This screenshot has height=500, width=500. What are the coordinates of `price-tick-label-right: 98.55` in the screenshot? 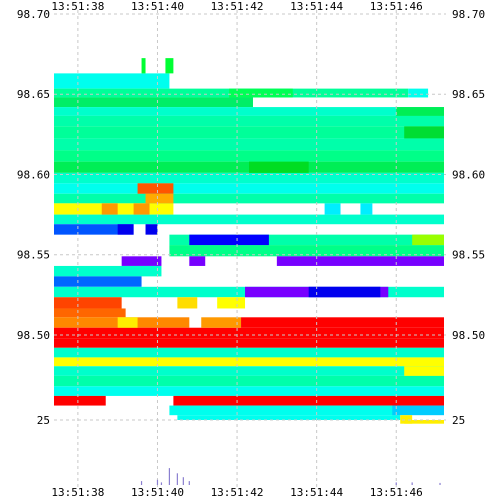 It's located at (468, 255).